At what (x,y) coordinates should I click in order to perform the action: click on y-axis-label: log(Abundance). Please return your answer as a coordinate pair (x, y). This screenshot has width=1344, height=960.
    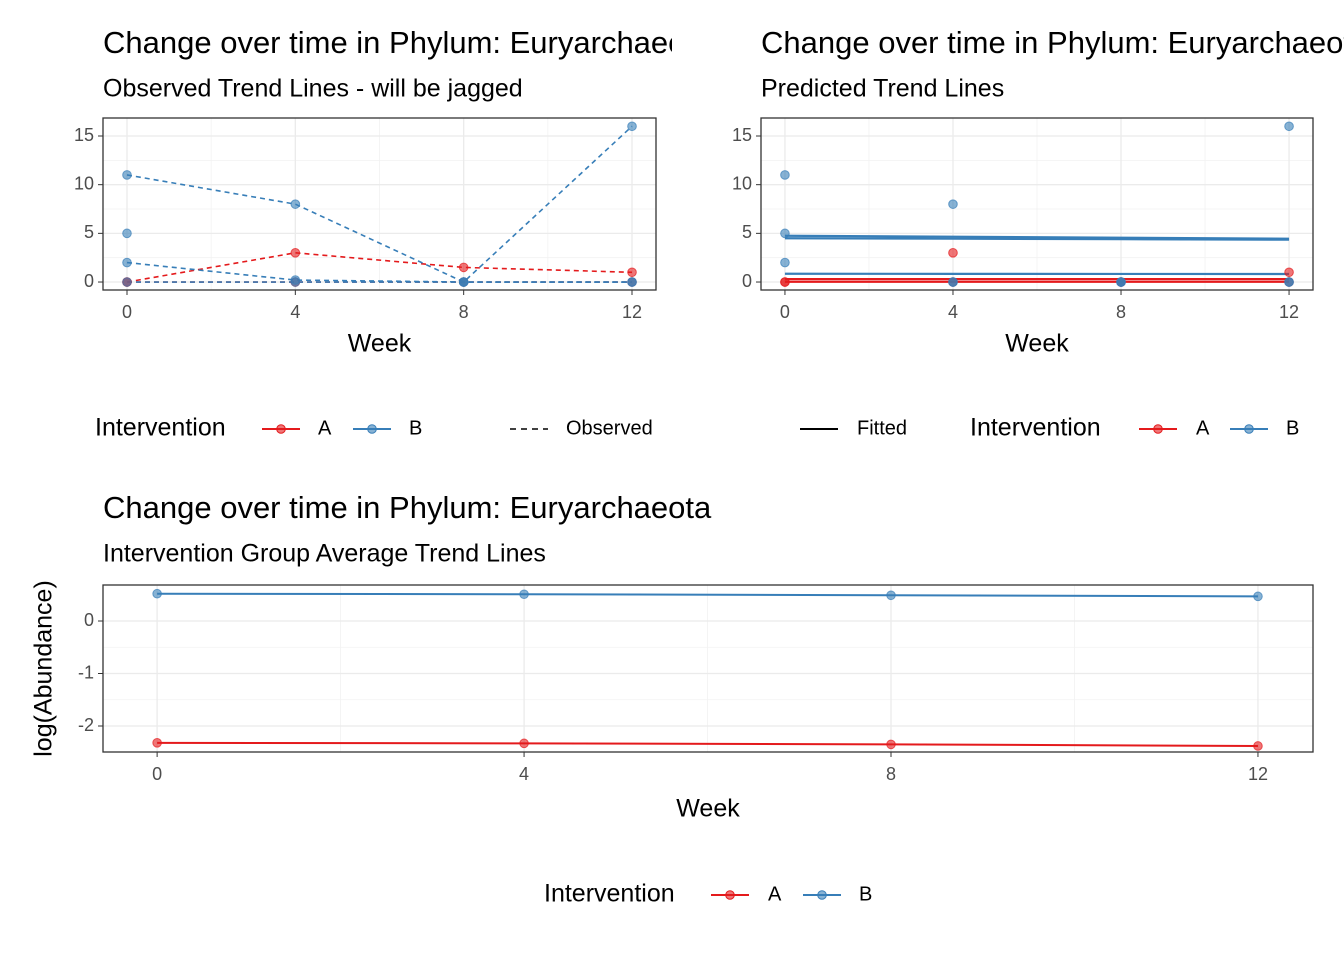
    Looking at the image, I should click on (44, 668).